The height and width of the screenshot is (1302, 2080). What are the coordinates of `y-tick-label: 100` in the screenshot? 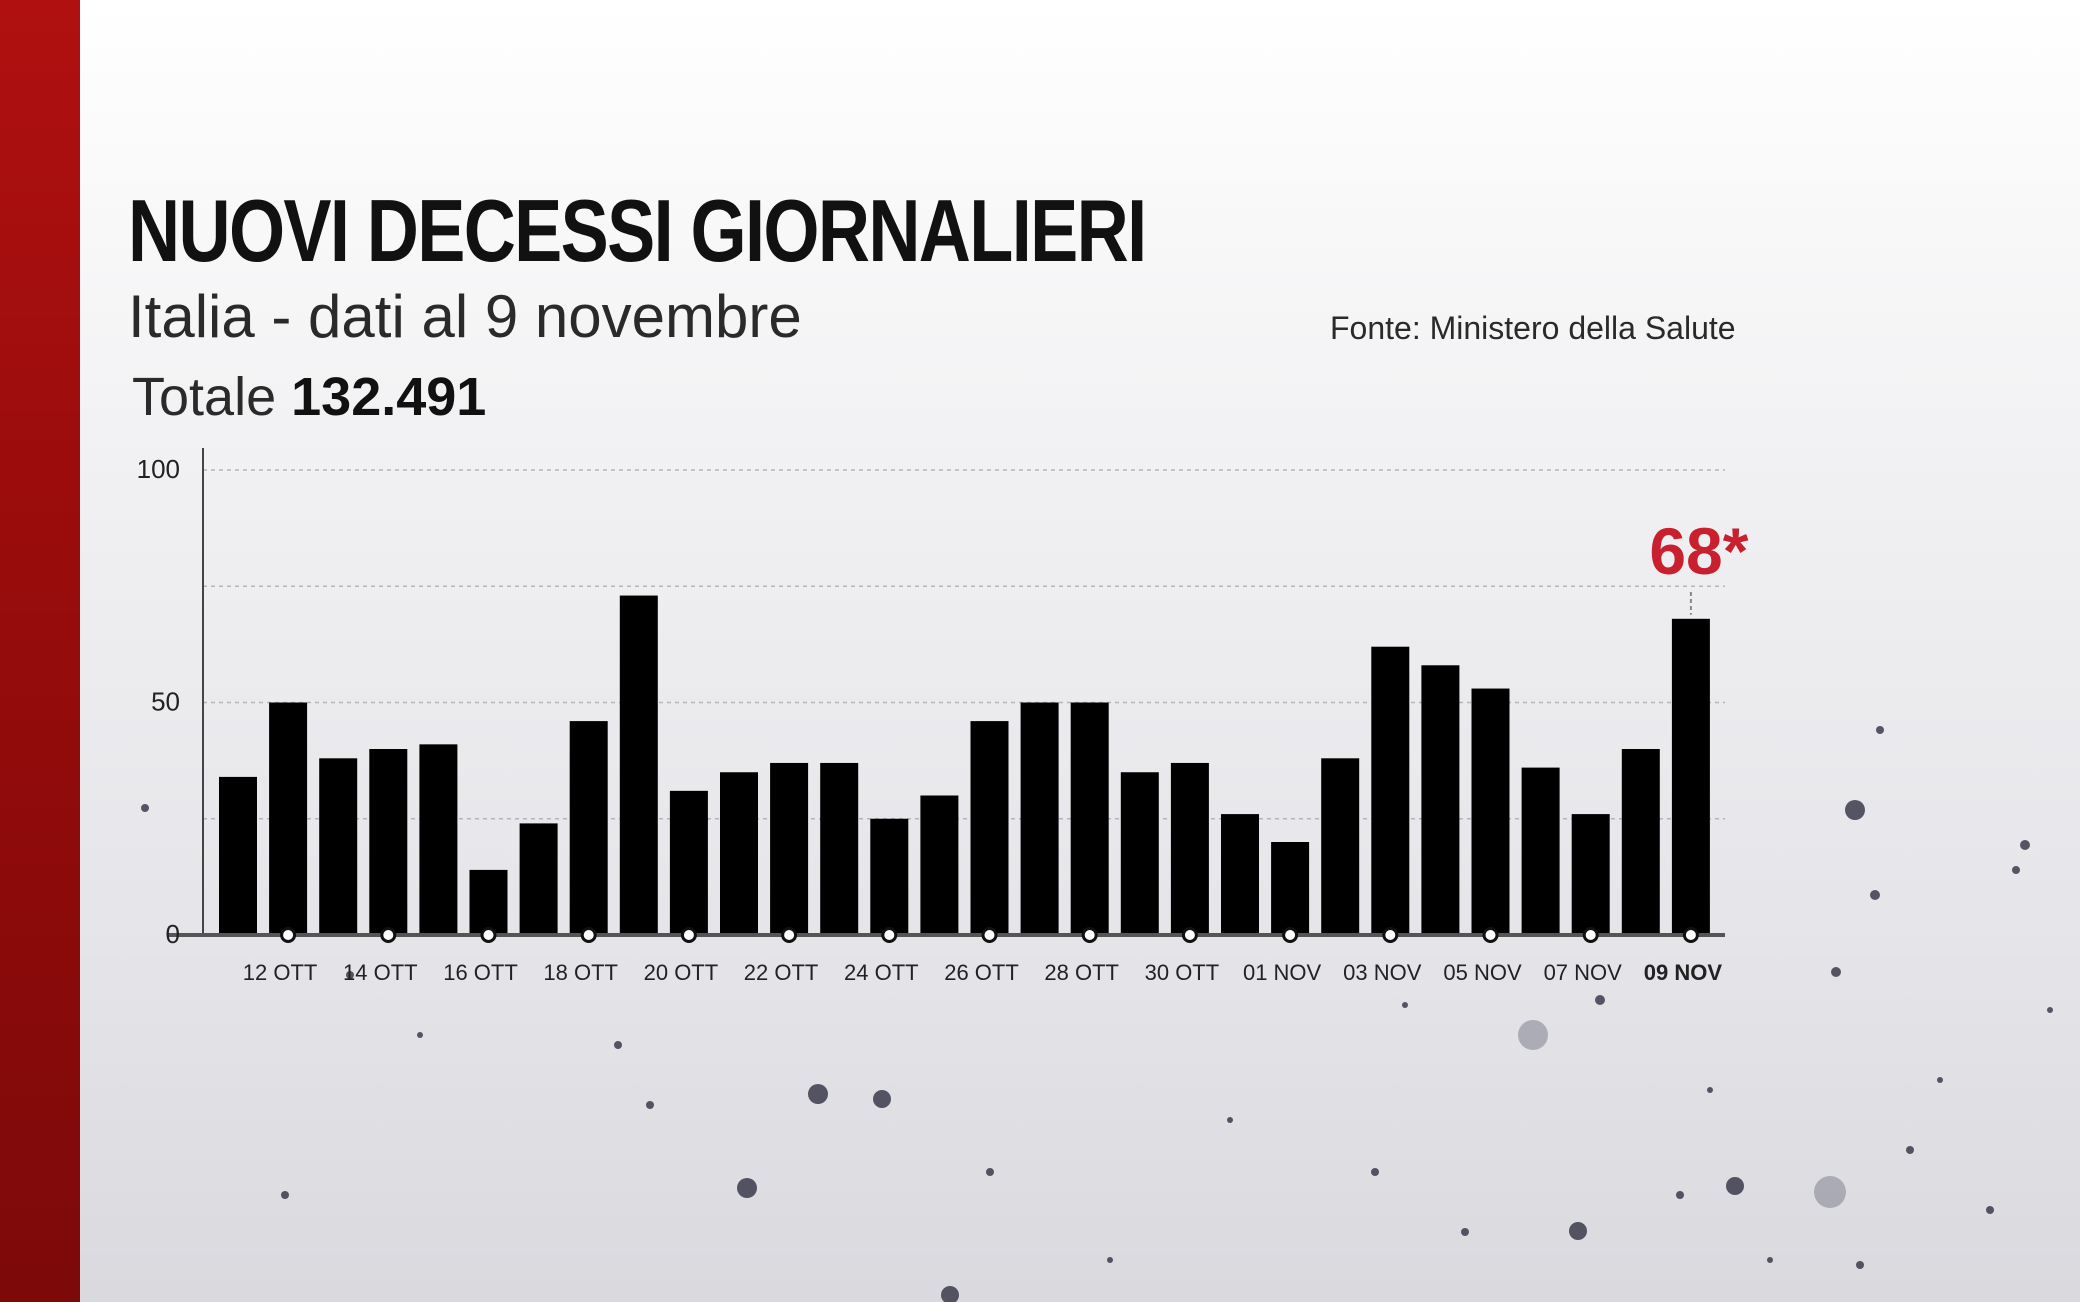 It's located at (158, 469).